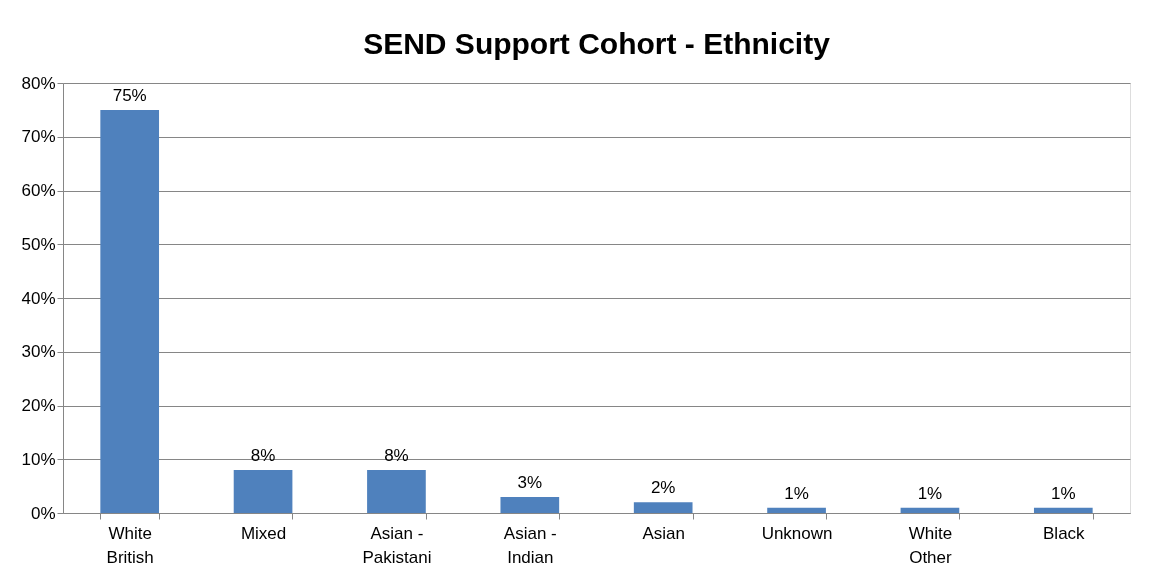 Image resolution: width=1157 pixels, height=581 pixels. What do you see at coordinates (38, 137) in the screenshot?
I see `y-tick-label: 70%` at bounding box center [38, 137].